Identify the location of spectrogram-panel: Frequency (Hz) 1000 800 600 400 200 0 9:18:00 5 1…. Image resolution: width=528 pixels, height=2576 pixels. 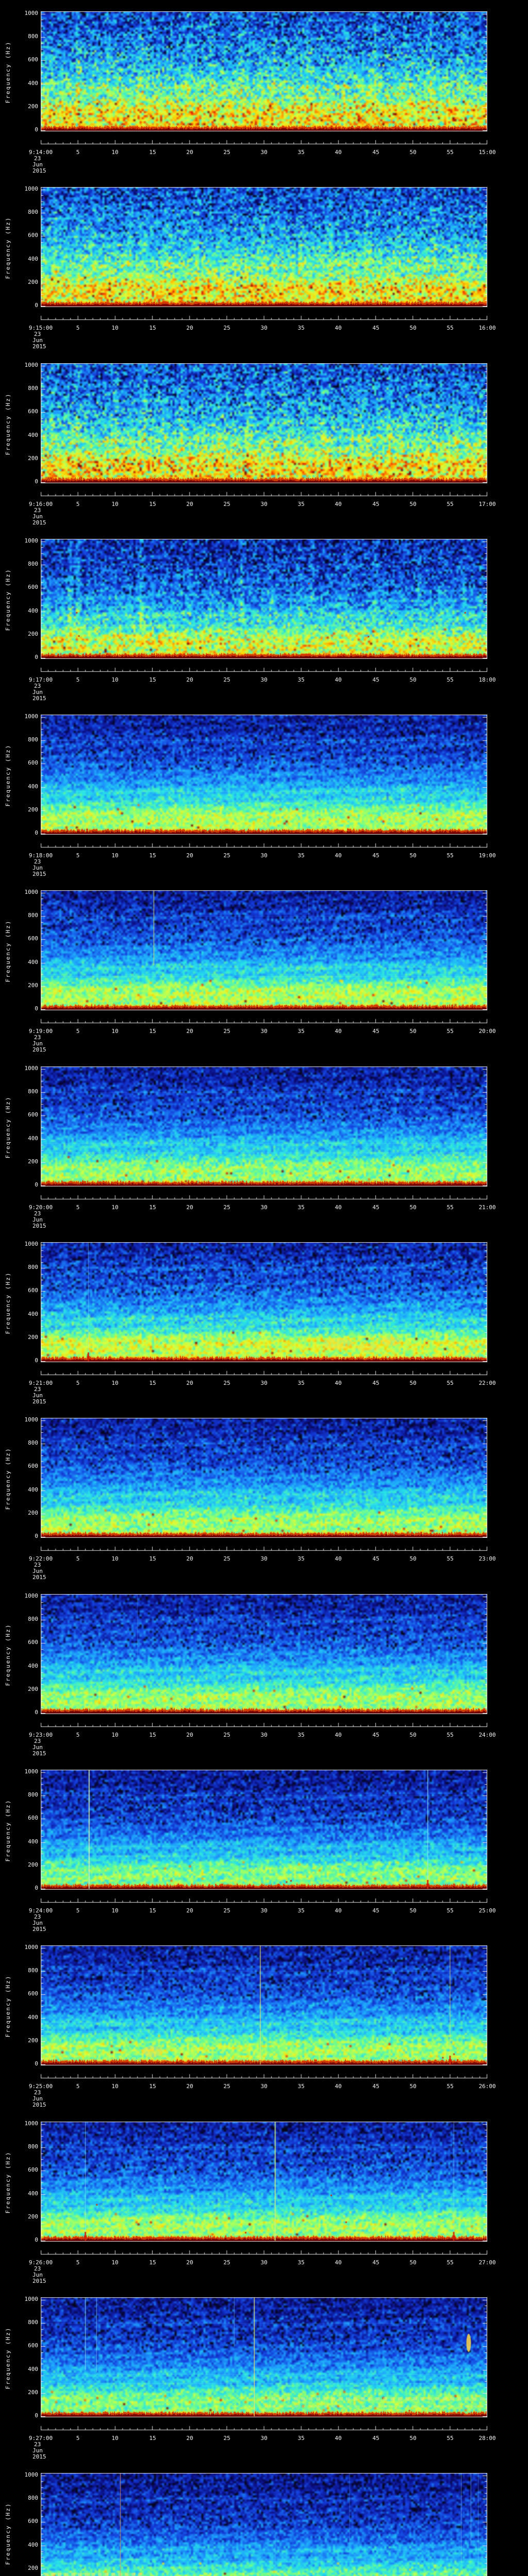
(264, 791).